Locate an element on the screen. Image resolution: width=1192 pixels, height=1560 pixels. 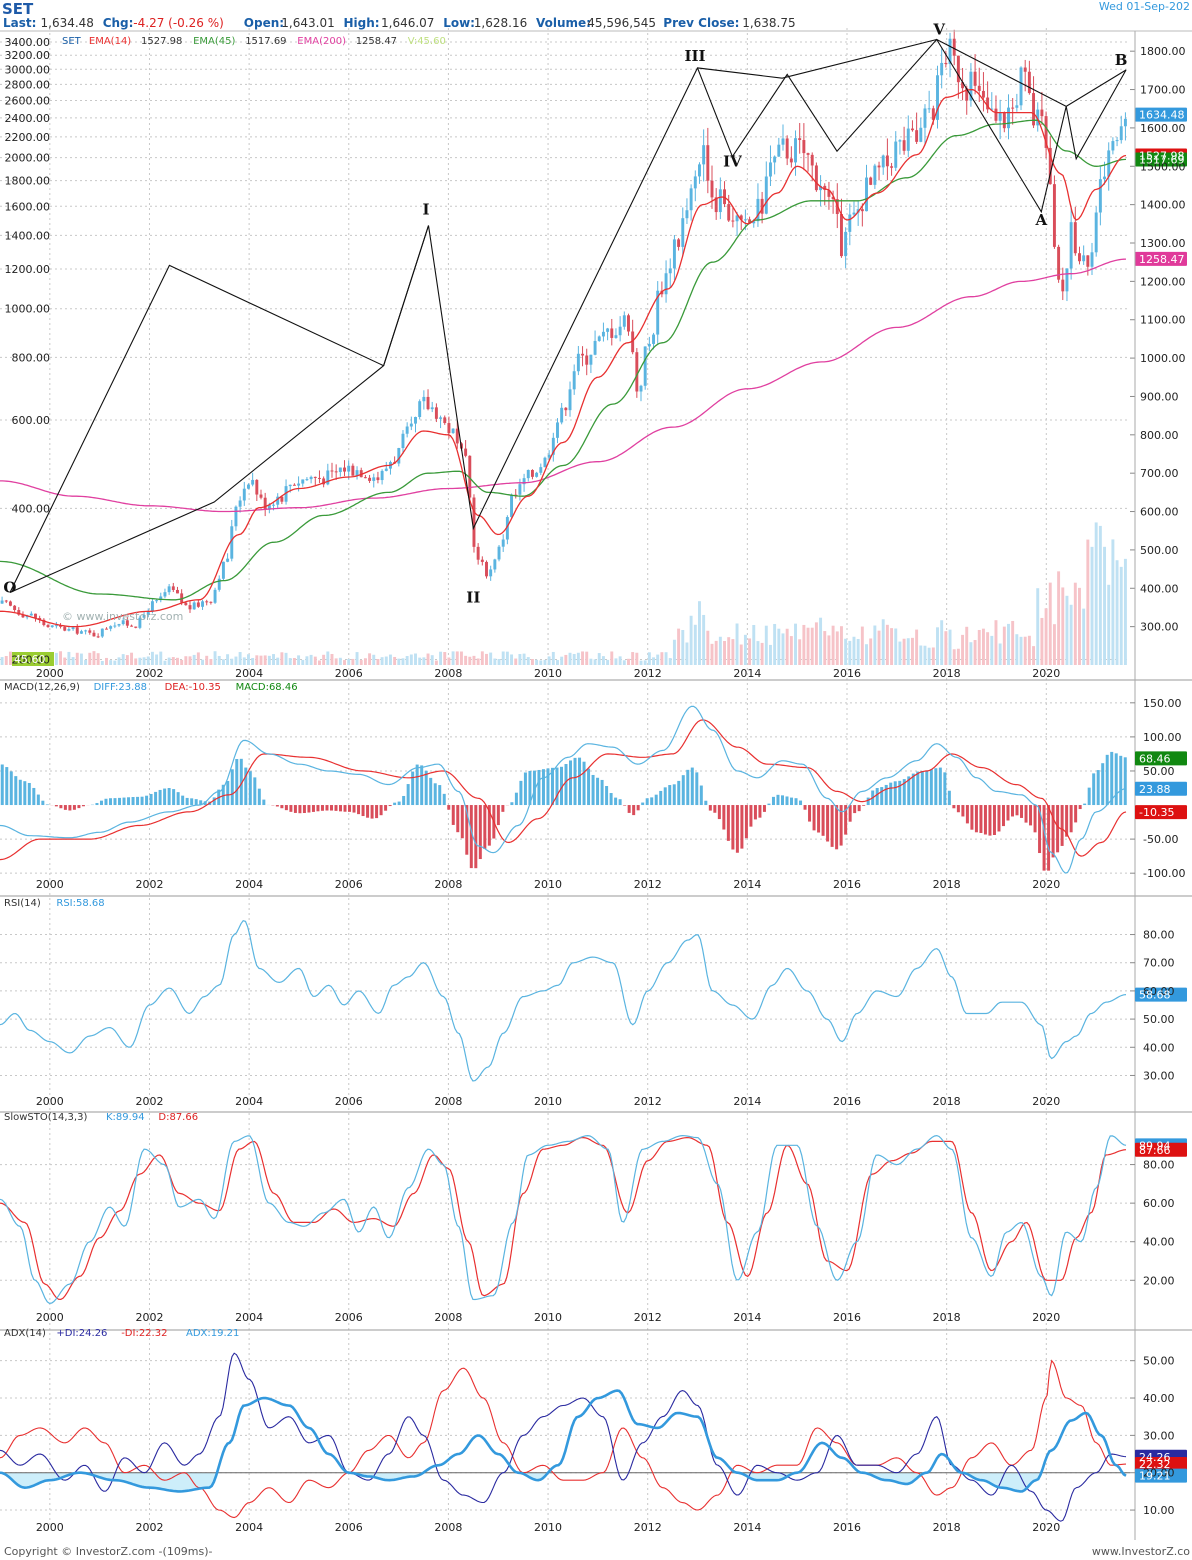
slowsto-x-tick-label: 2020 is located at coordinates (1046, 1317).